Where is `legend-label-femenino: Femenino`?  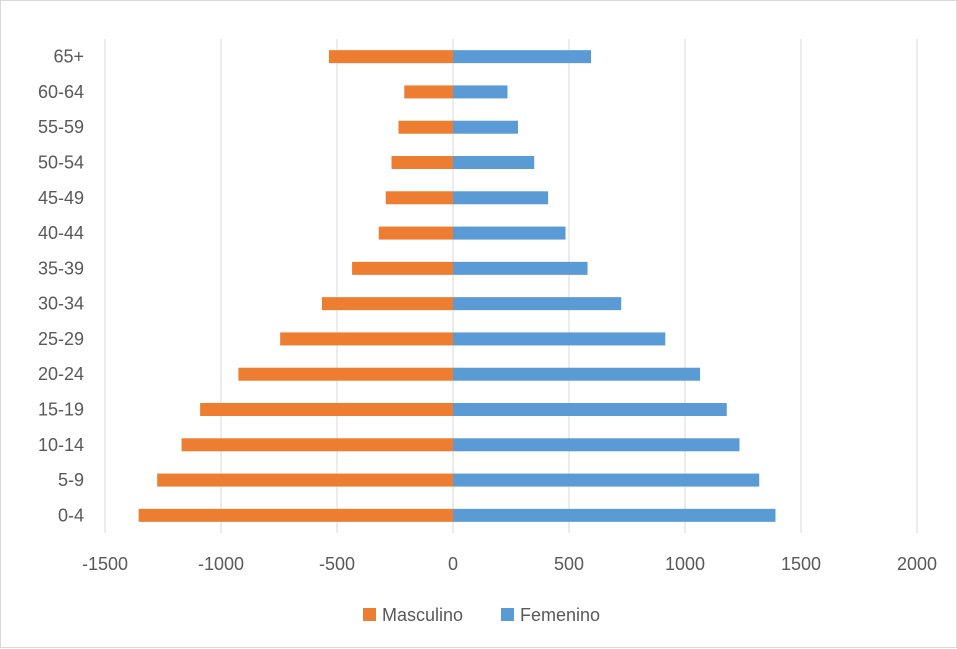 legend-label-femenino: Femenino is located at coordinates (560, 615).